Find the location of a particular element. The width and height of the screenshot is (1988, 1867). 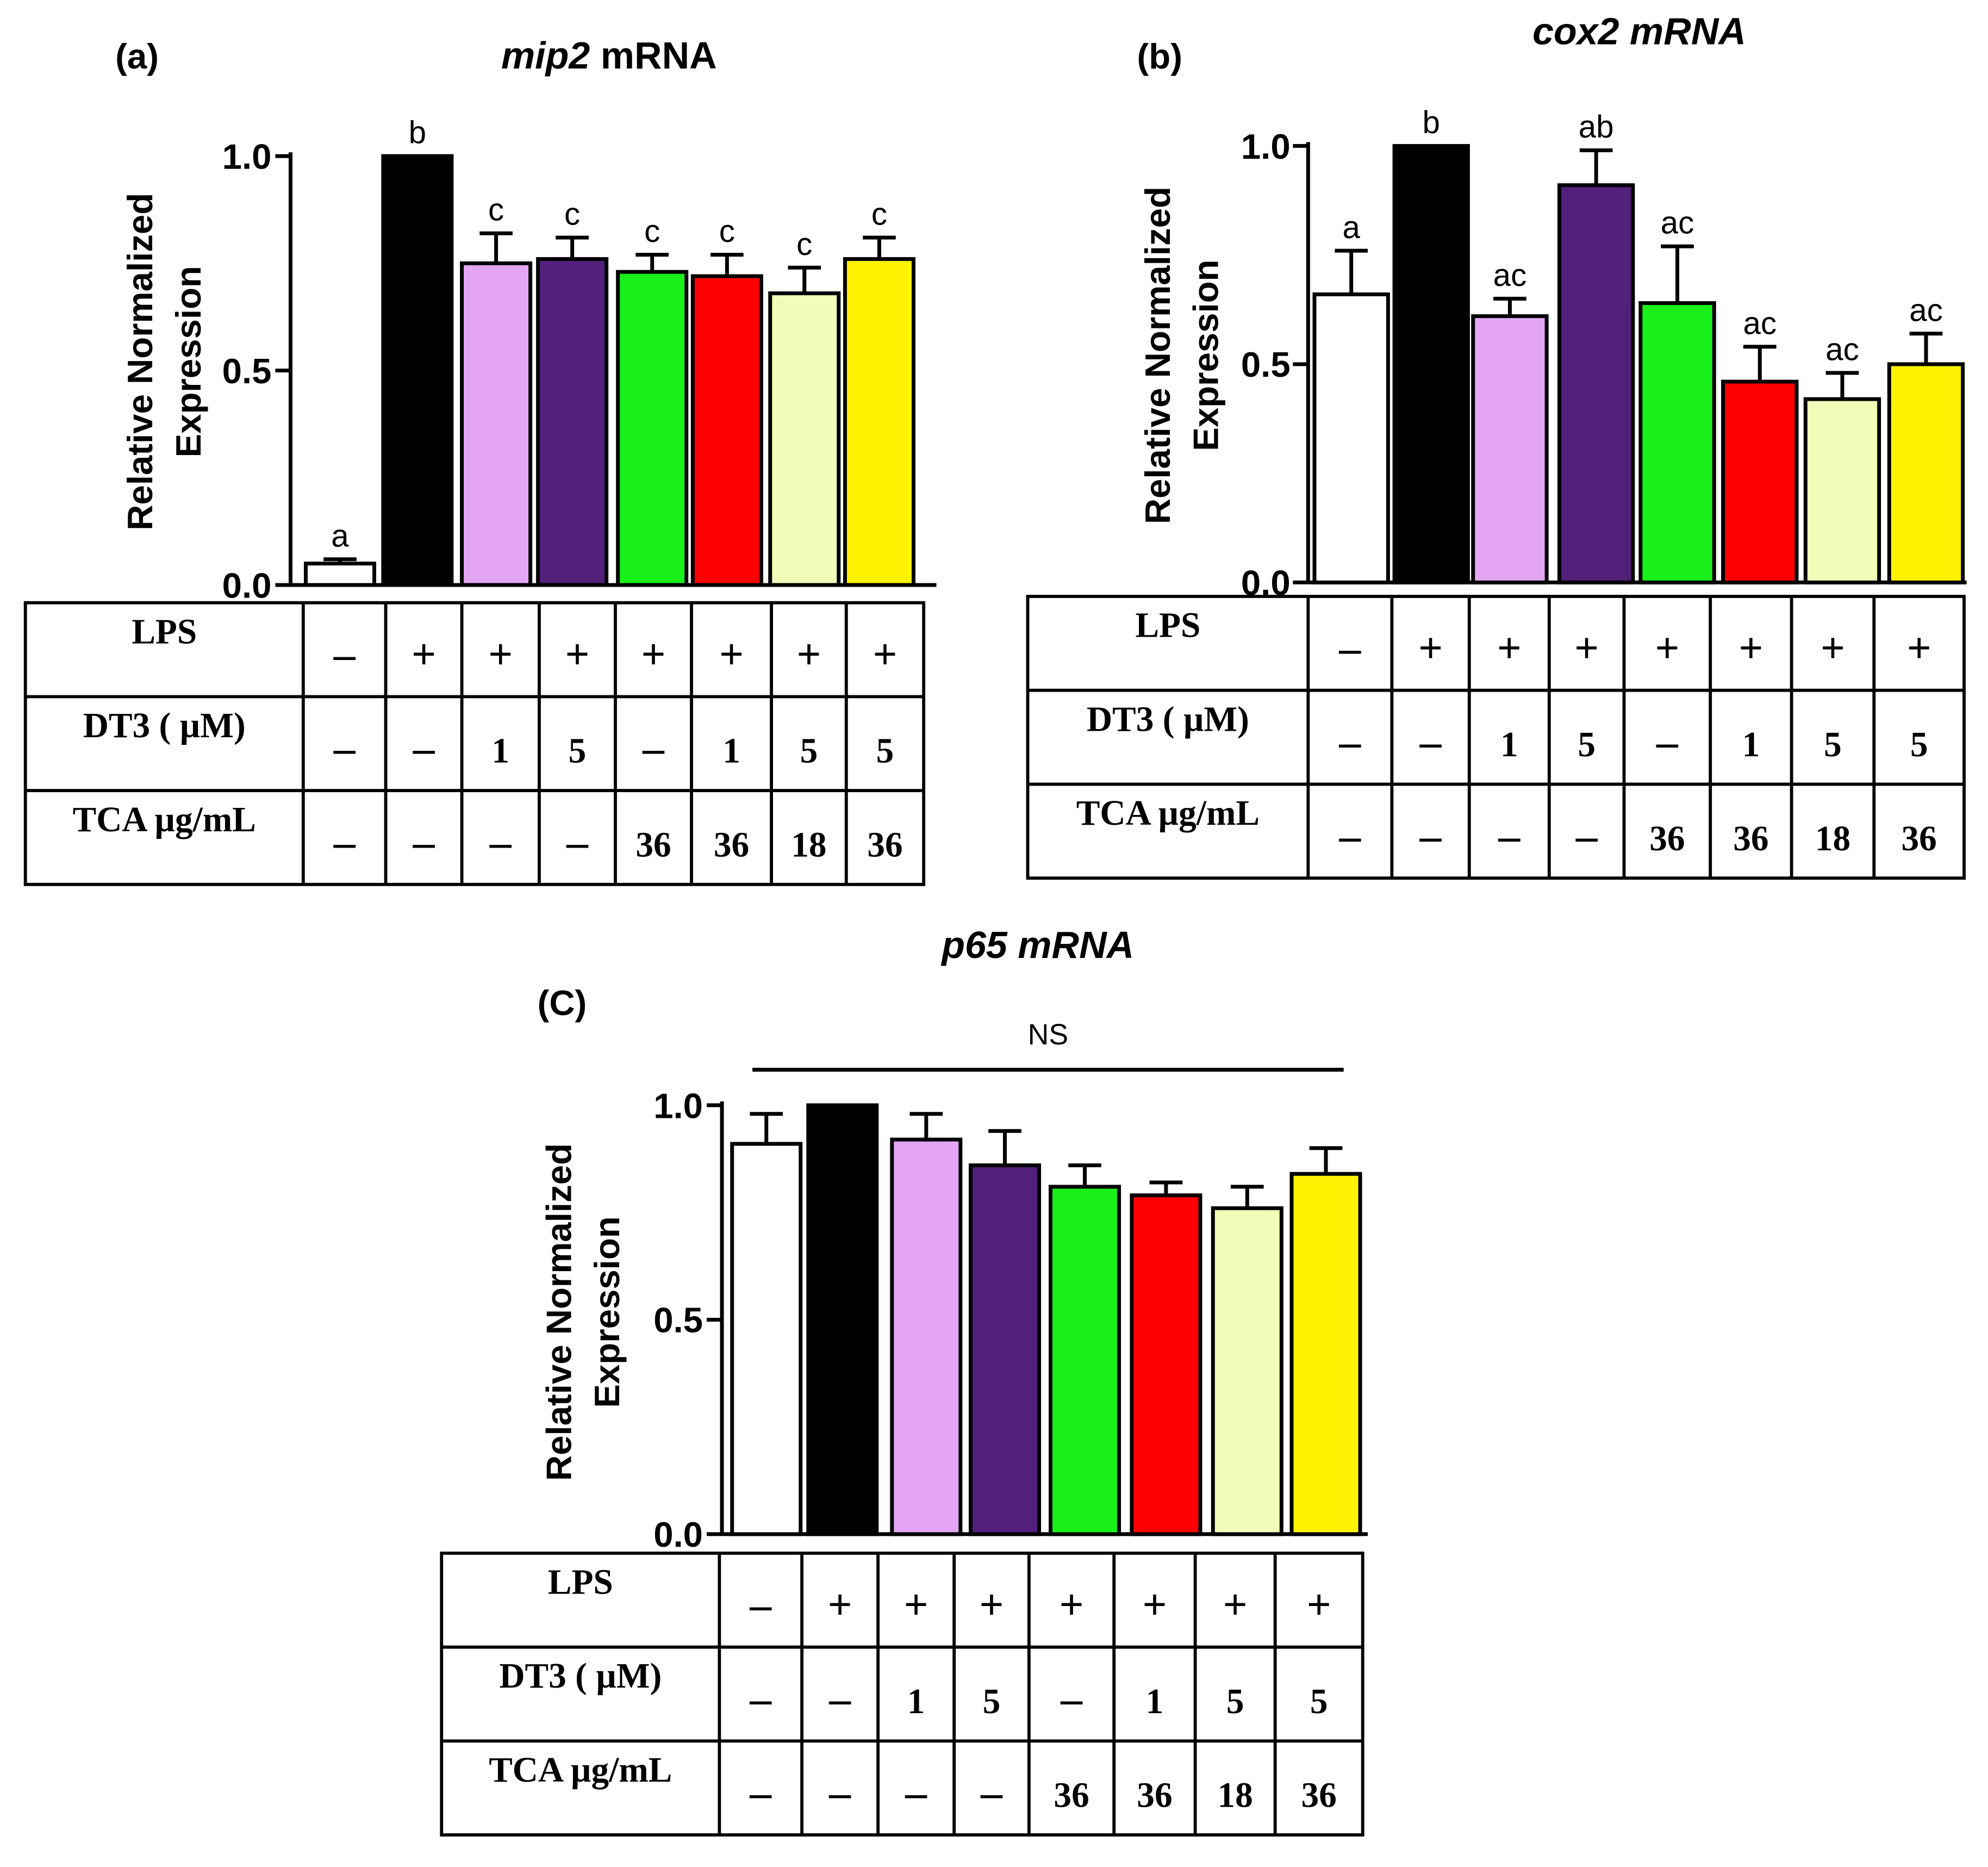

significance-letter: b is located at coordinates (1431, 122).